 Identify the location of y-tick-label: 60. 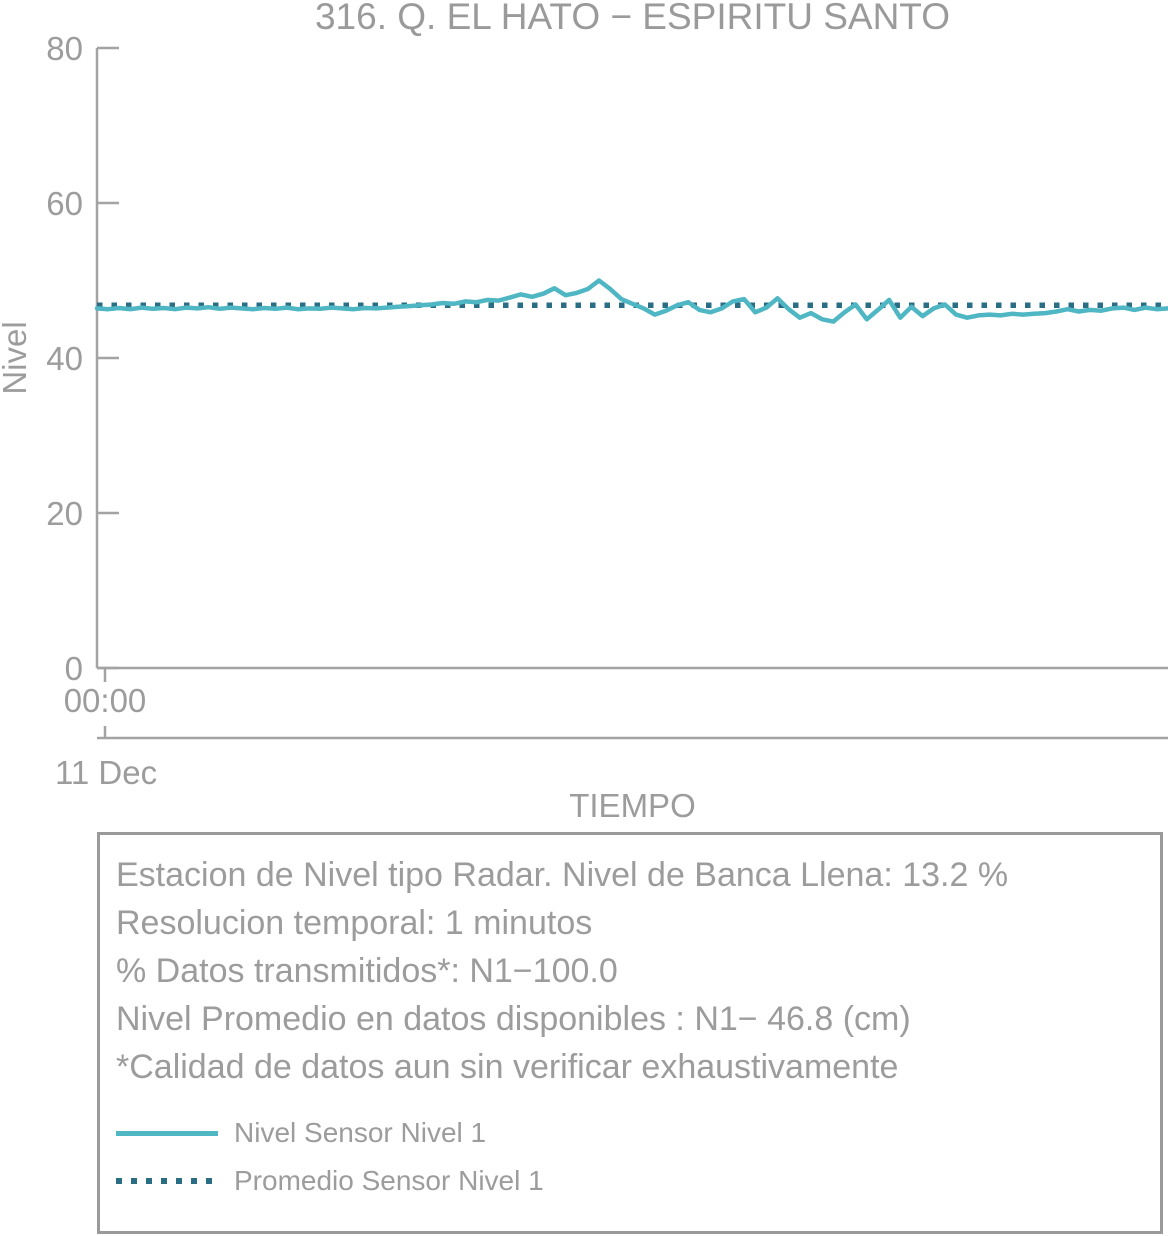
(64, 203).